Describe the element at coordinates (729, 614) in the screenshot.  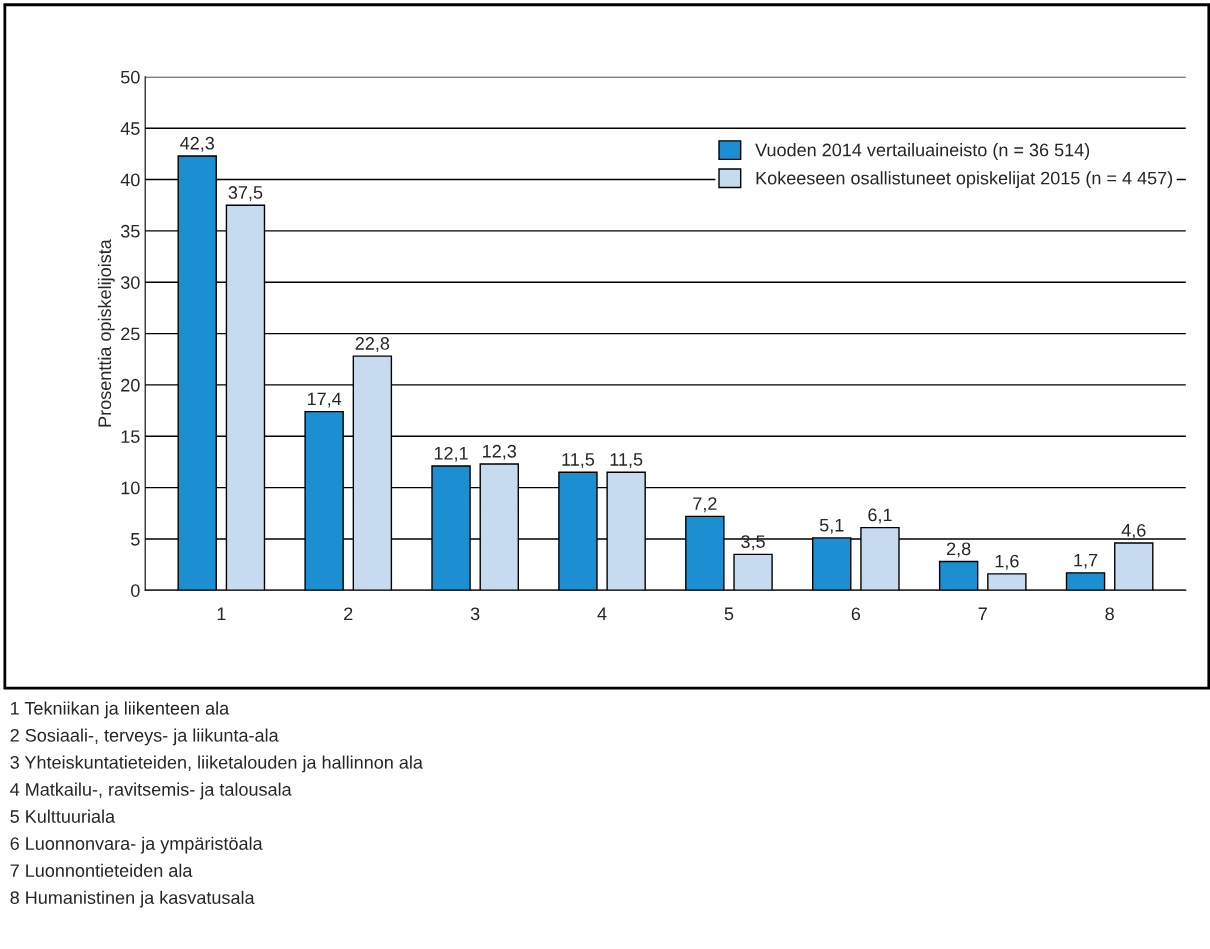
I see `x-tick-label: 5` at that location.